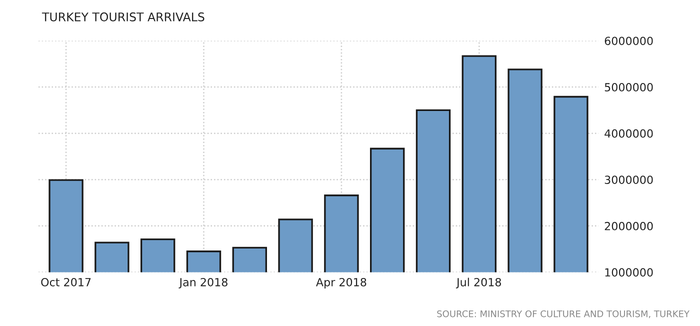 The width and height of the screenshot is (700, 326). What do you see at coordinates (628, 226) in the screenshot?
I see `y-tick-label: 2000000` at bounding box center [628, 226].